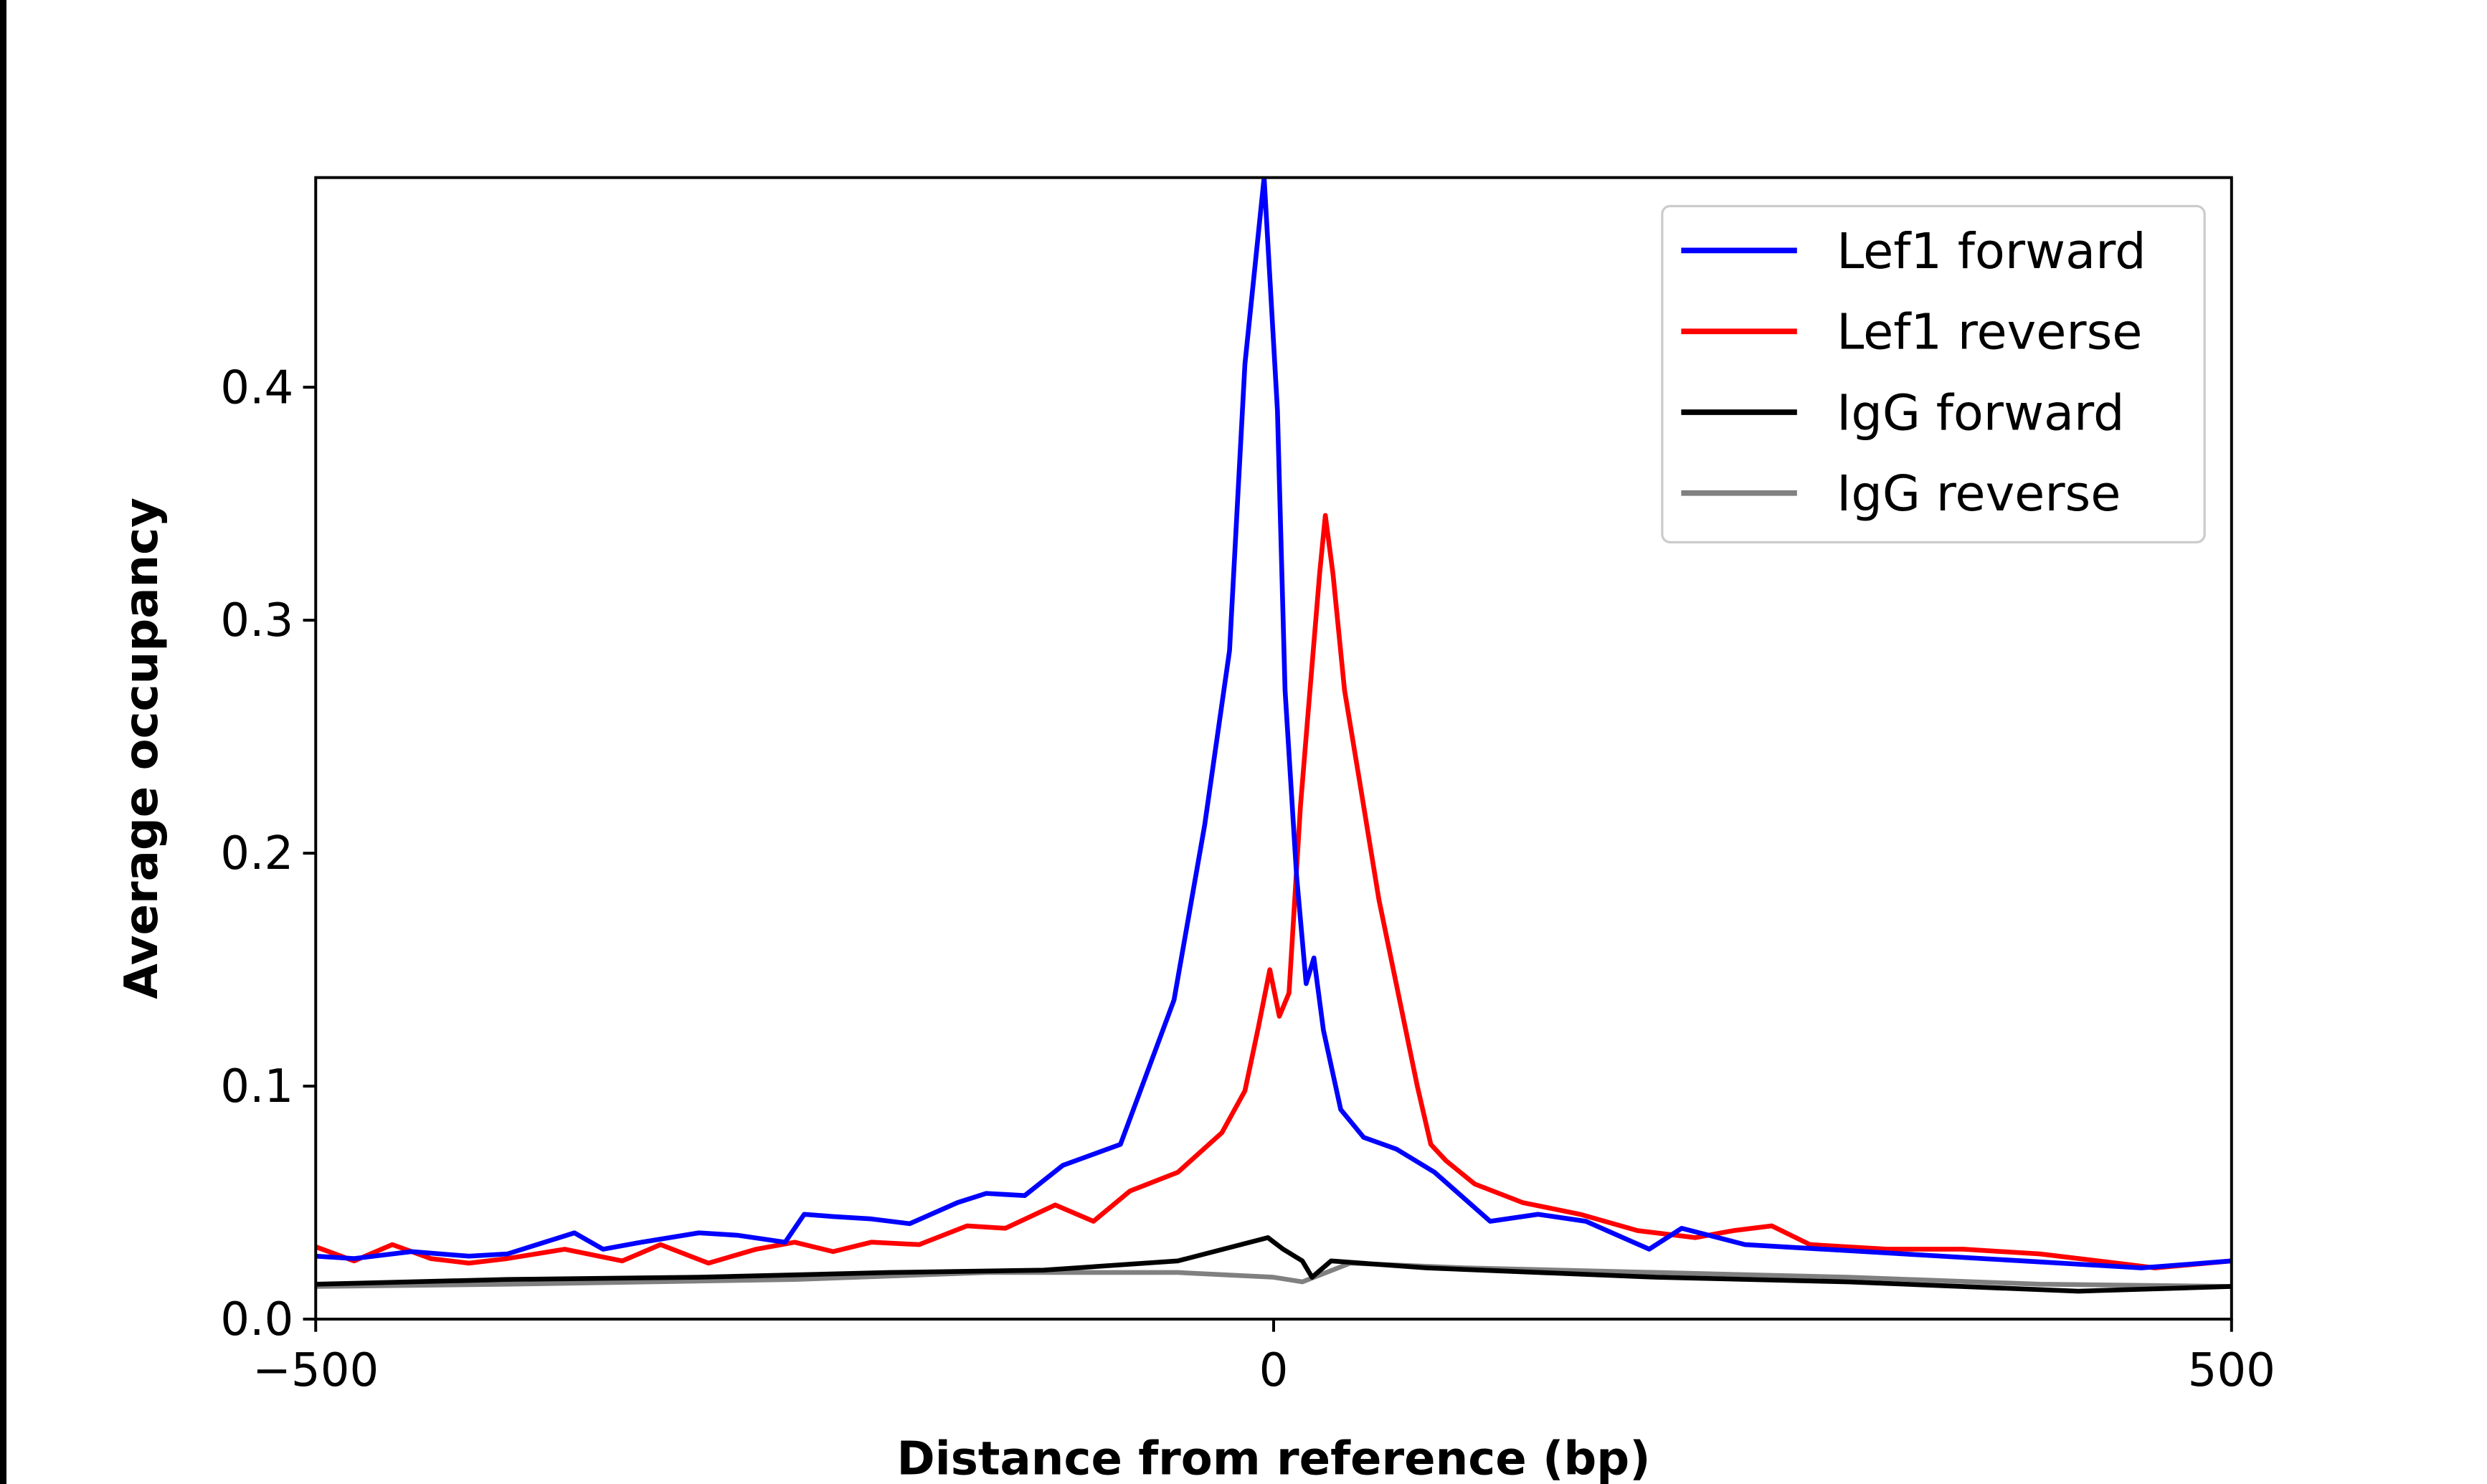 This screenshot has width=2487, height=1484. What do you see at coordinates (257, 621) in the screenshot?
I see `y-tick-label: 0.3` at bounding box center [257, 621].